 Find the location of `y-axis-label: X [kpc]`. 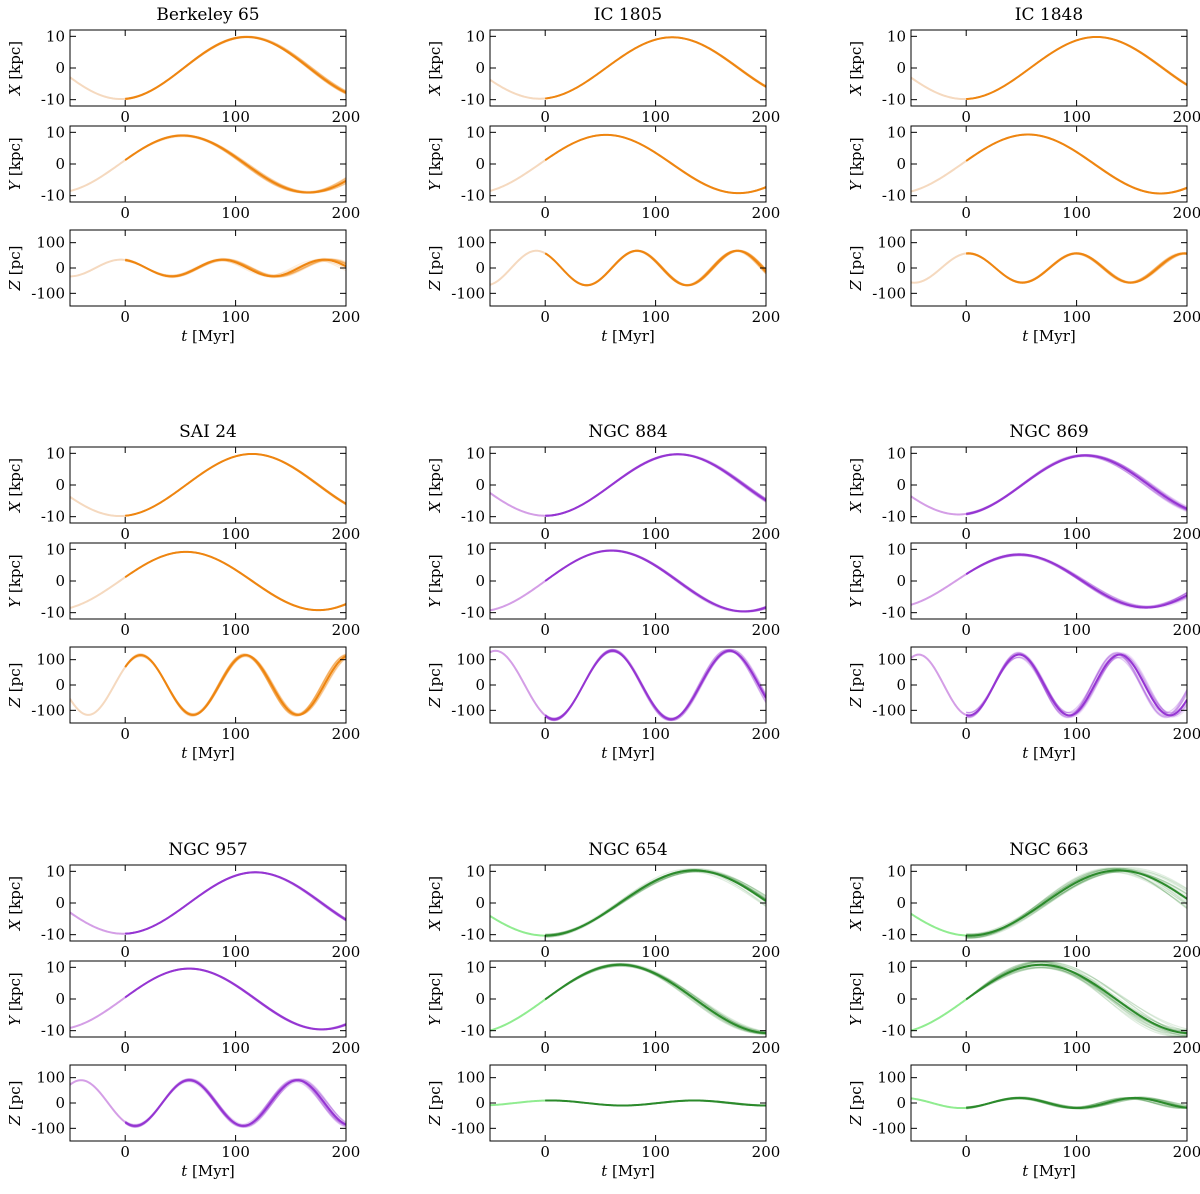

y-axis-label: X [kpc] is located at coordinates (15, 68).